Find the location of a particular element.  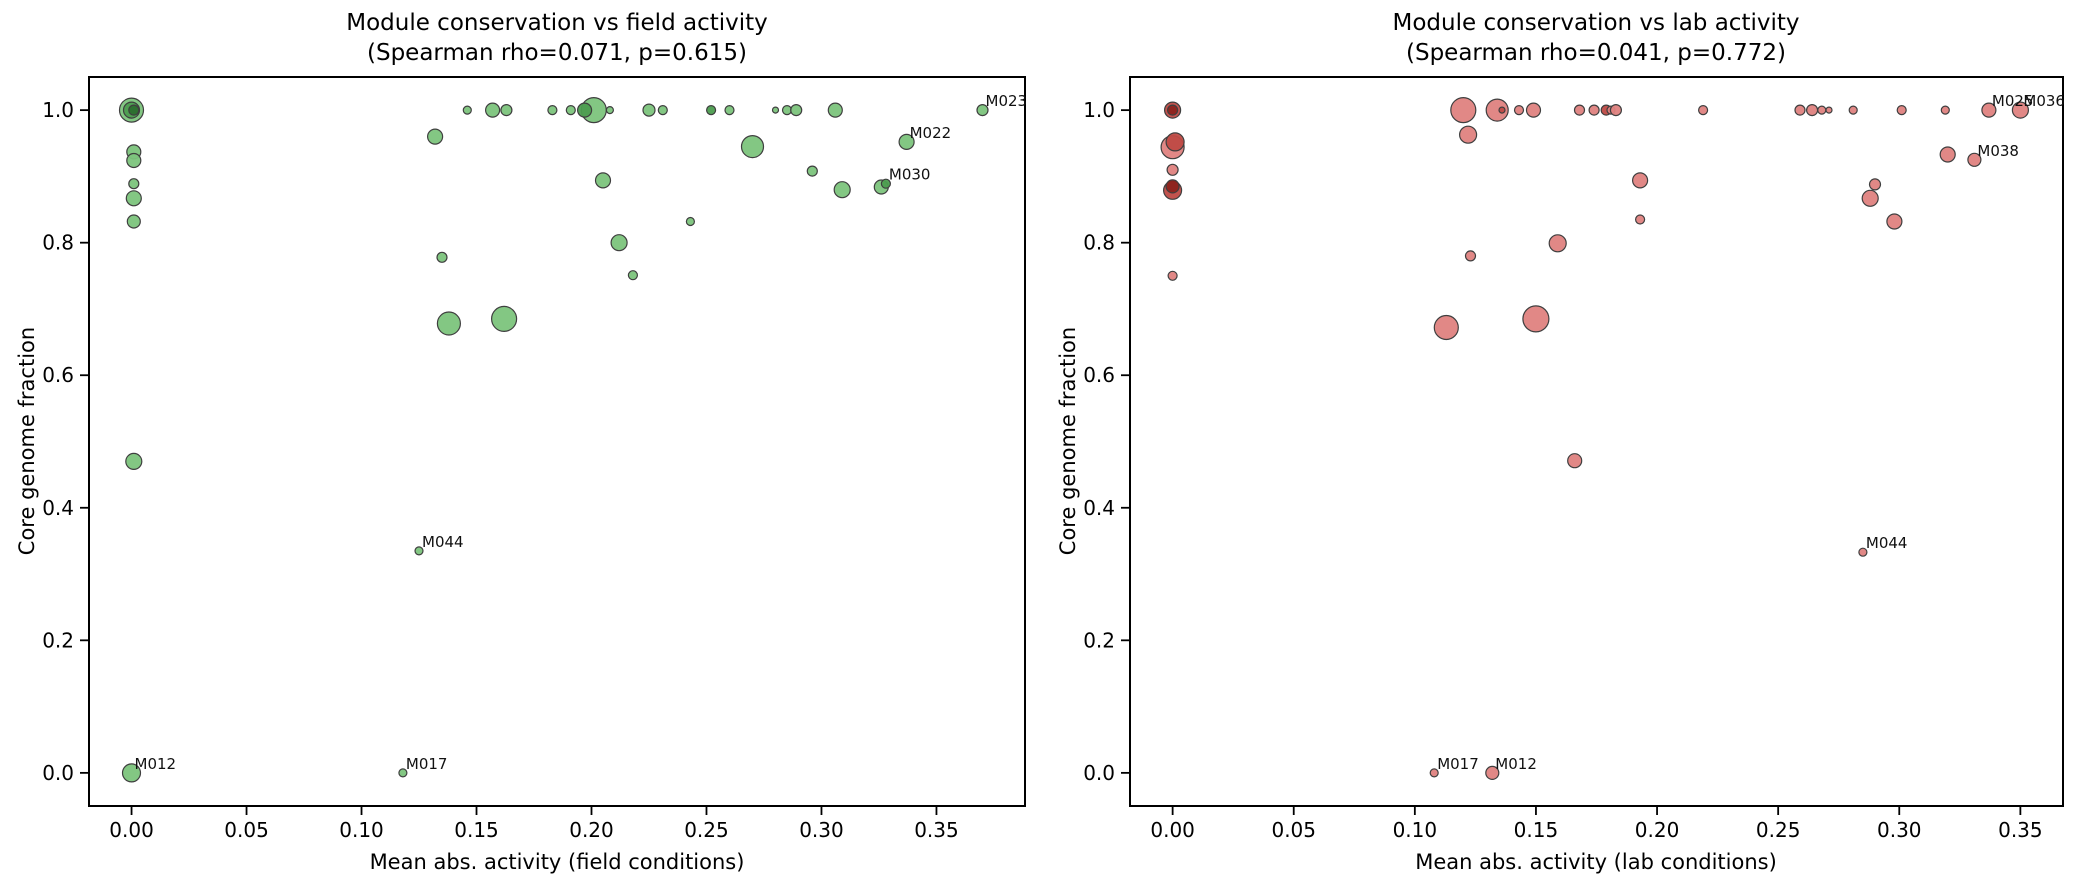

left-x-tick-label: 0.10 is located at coordinates (361, 830).